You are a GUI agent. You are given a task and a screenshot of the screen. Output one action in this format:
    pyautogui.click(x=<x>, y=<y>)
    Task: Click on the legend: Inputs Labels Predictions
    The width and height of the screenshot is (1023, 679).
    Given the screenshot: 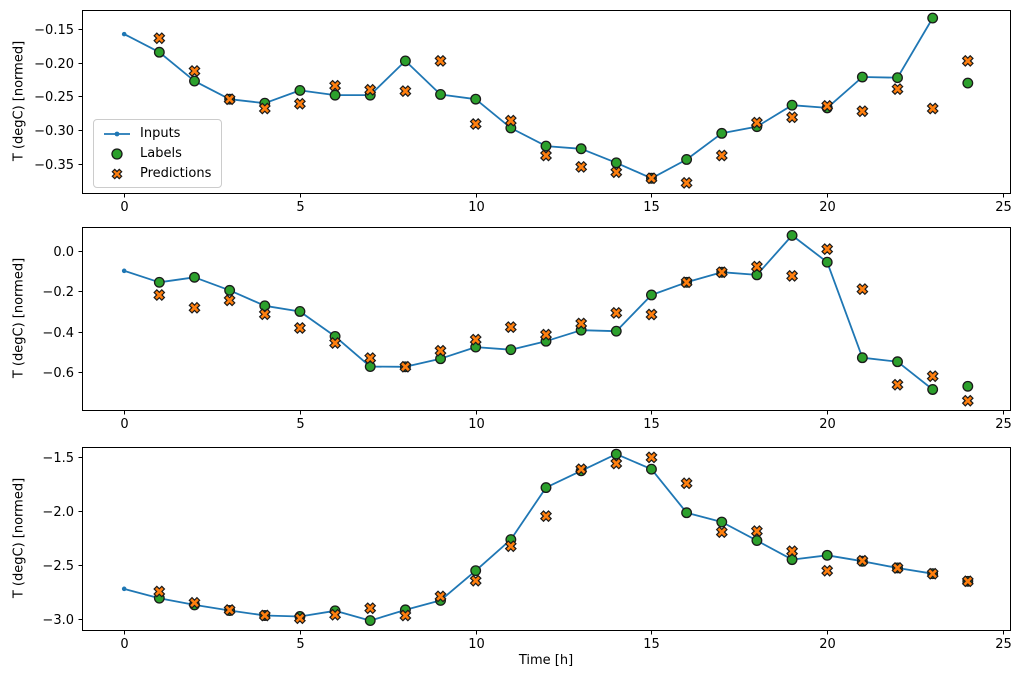 What is the action you would take?
    pyautogui.click(x=158, y=153)
    